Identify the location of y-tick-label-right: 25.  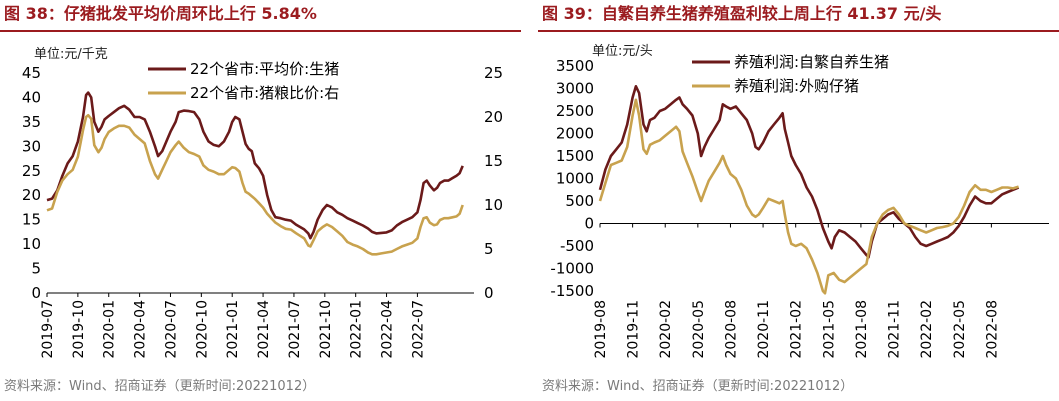
(493, 73).